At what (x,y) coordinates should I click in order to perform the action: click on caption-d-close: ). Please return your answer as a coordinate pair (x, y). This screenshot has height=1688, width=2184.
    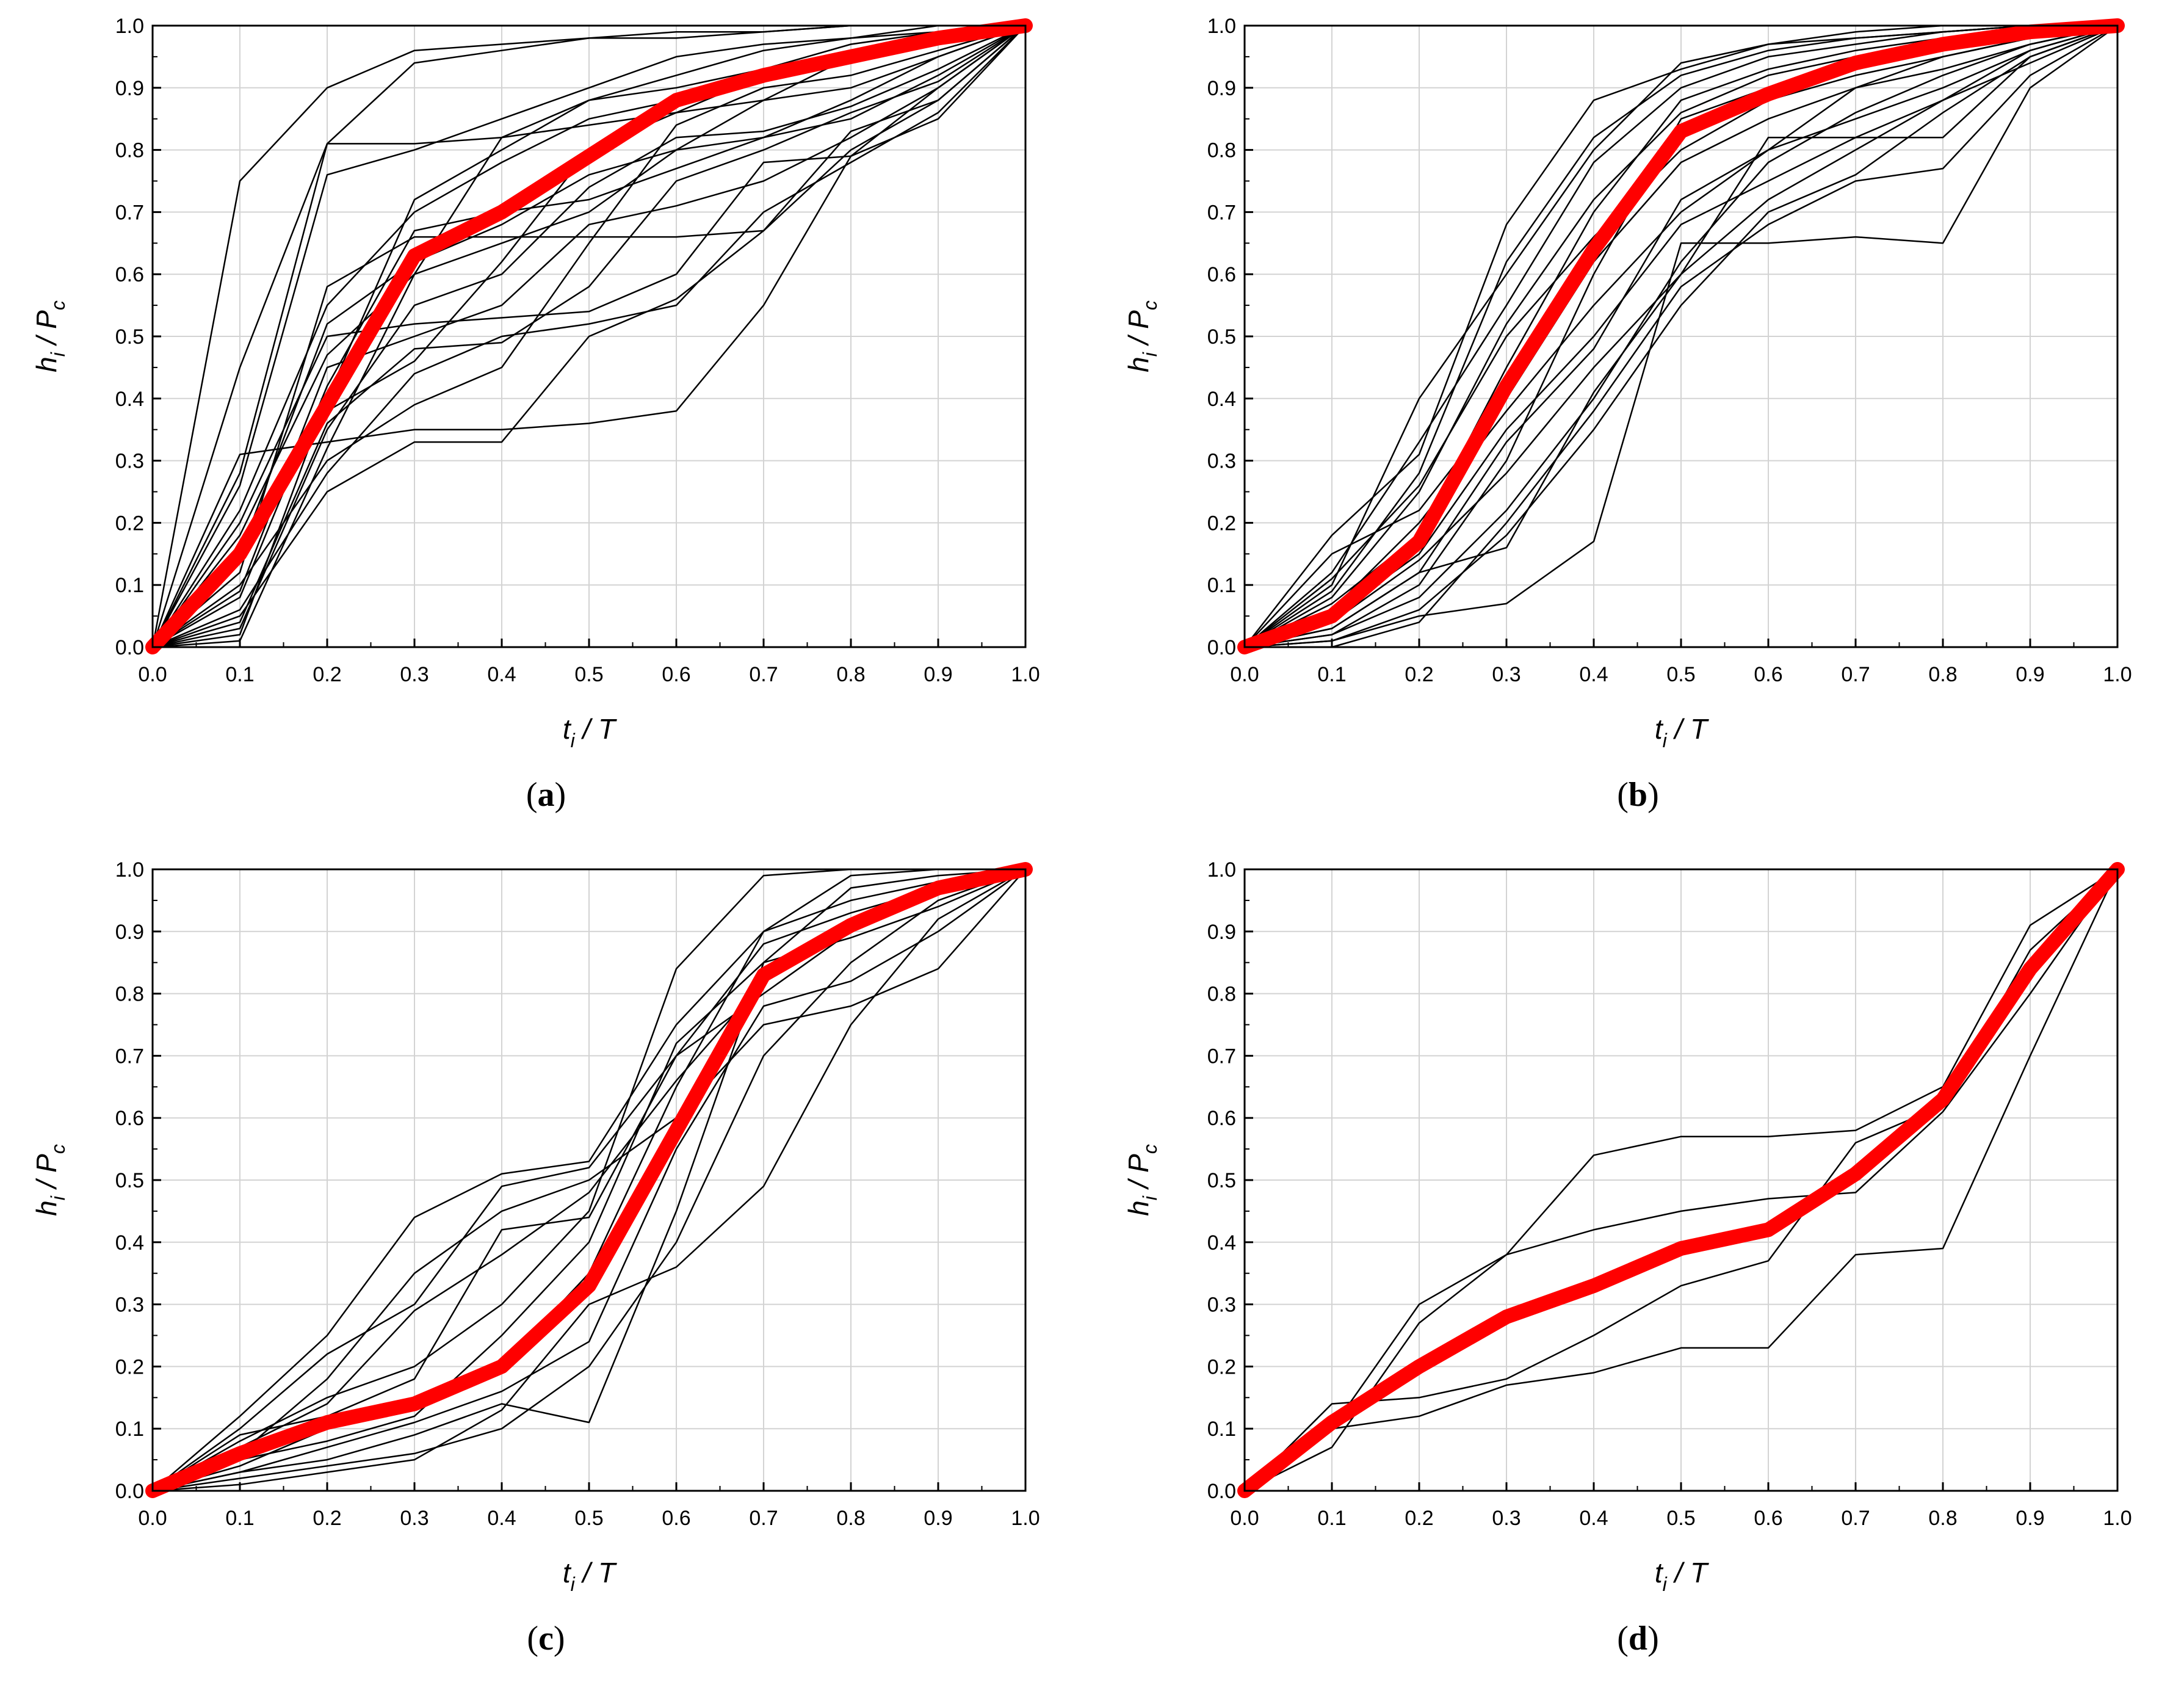
    Looking at the image, I should click on (1653, 1638).